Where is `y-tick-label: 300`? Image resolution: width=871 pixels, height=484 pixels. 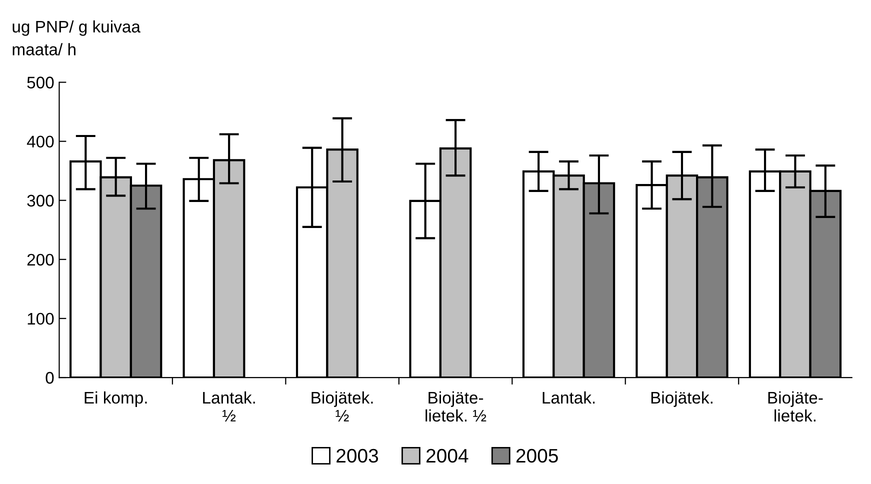
y-tick-label: 300 is located at coordinates (40, 200).